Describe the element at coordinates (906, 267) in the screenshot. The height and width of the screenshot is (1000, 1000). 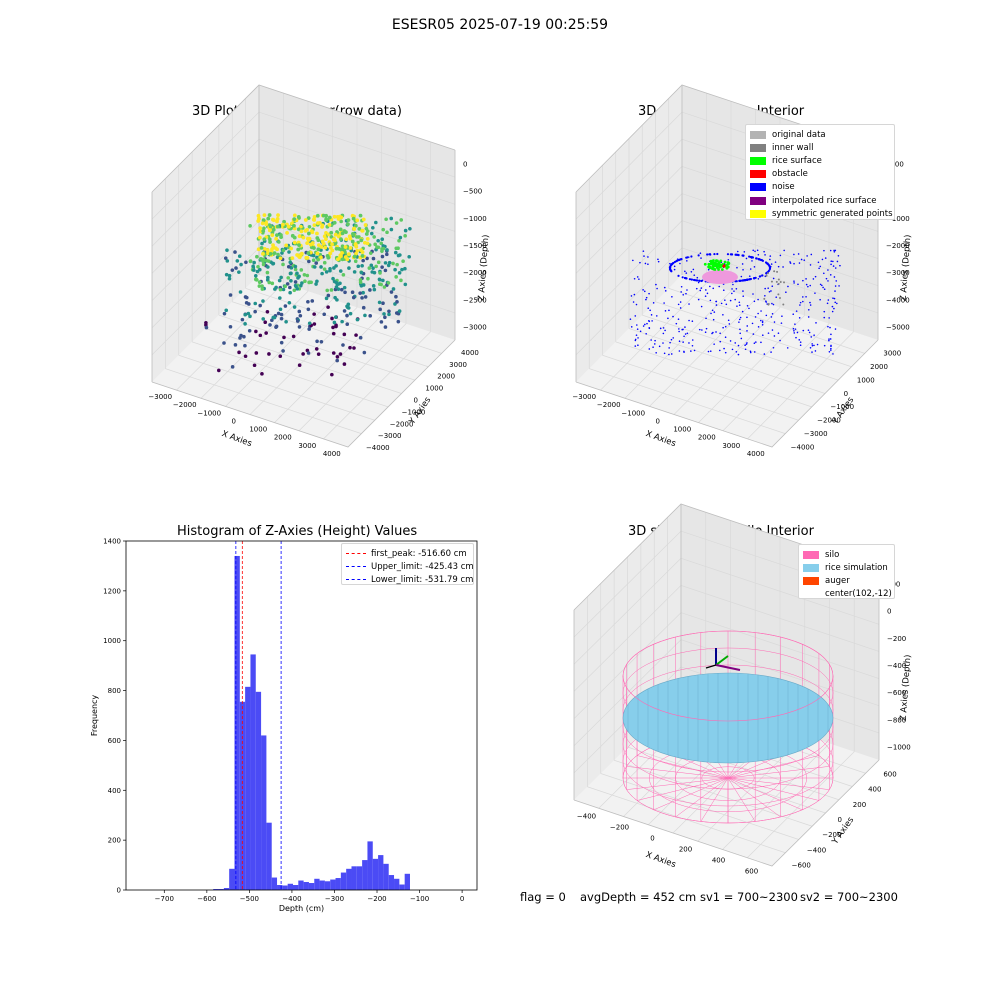
I see `z-axis-label: Z Axies (Depth)` at that location.